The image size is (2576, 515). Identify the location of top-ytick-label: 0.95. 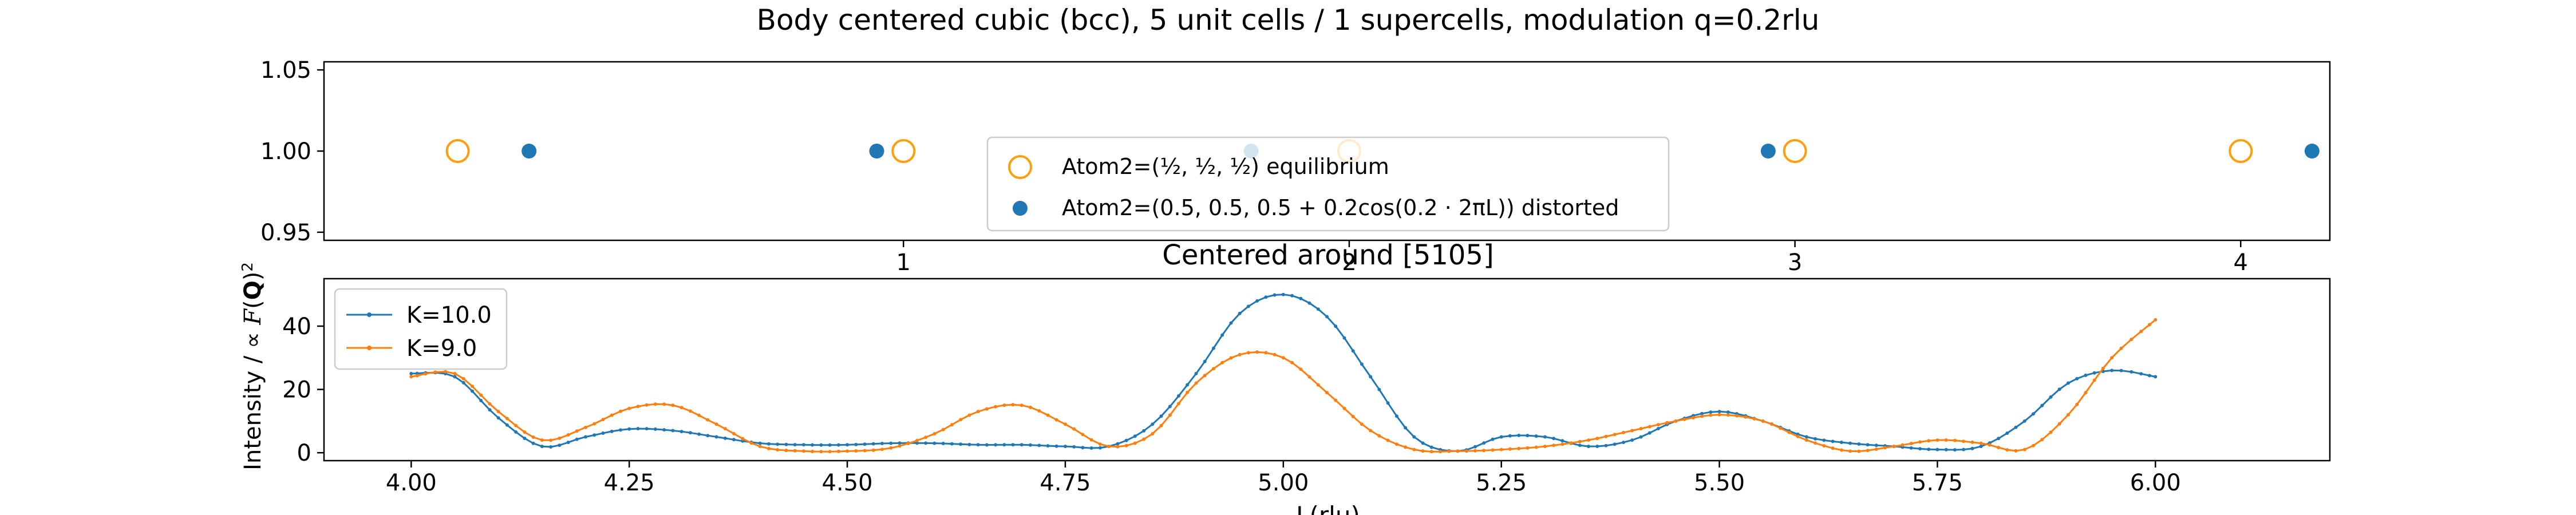
(285, 233).